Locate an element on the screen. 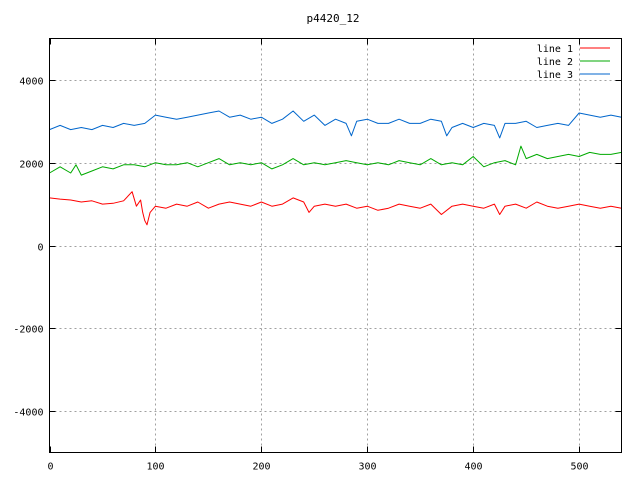  legend-label: line 3 is located at coordinates (555, 75).